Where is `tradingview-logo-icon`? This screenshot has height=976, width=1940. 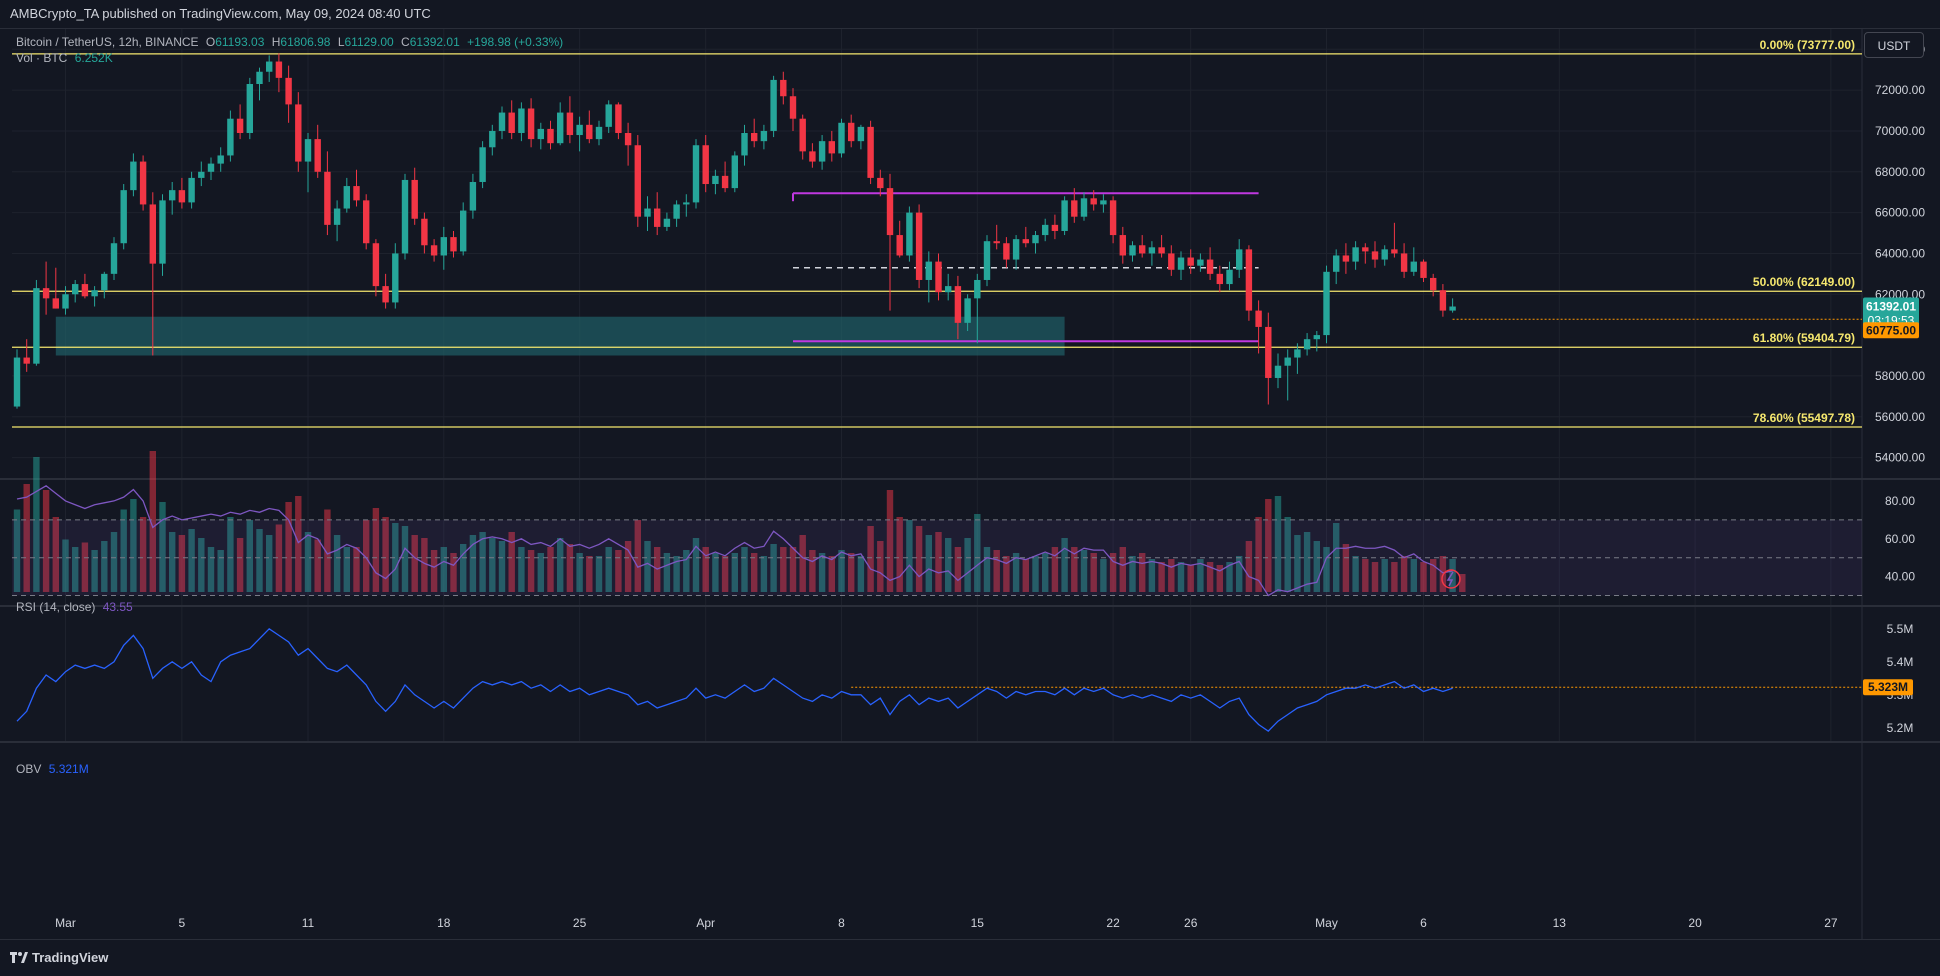
tradingview-logo-icon is located at coordinates (19, 958).